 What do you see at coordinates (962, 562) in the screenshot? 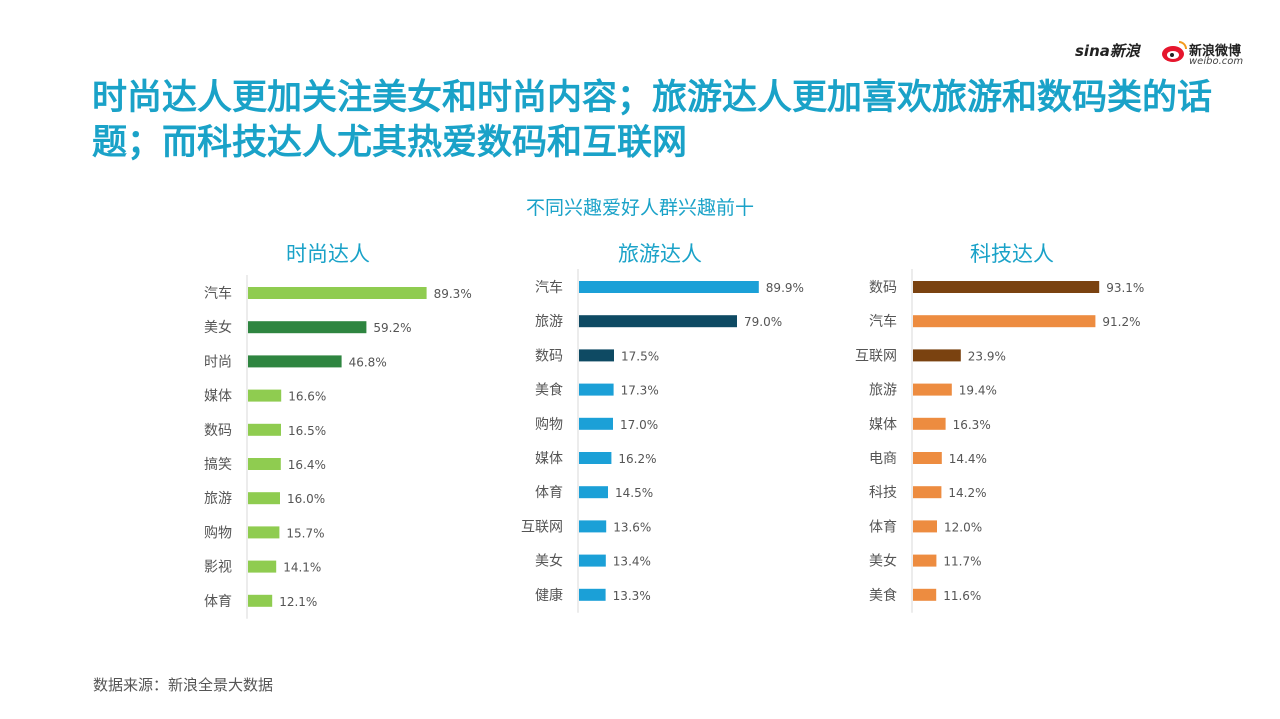
I see `value-label: 11.7%` at bounding box center [962, 562].